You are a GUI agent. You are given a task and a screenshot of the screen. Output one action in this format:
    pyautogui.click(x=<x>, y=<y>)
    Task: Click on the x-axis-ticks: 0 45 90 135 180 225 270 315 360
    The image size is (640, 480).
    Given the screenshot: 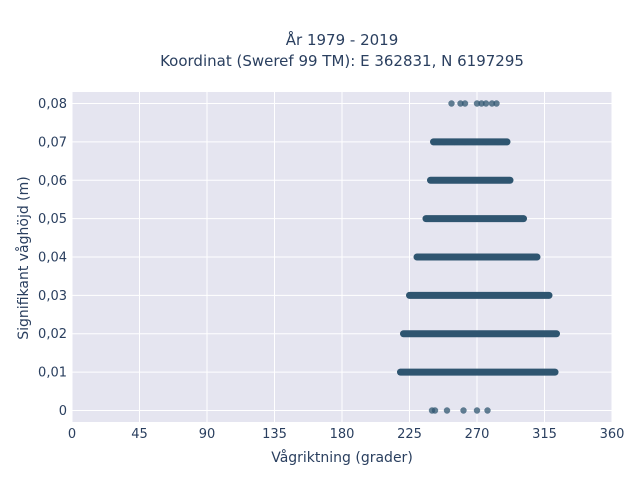 What is the action you would take?
    pyautogui.click(x=346, y=434)
    